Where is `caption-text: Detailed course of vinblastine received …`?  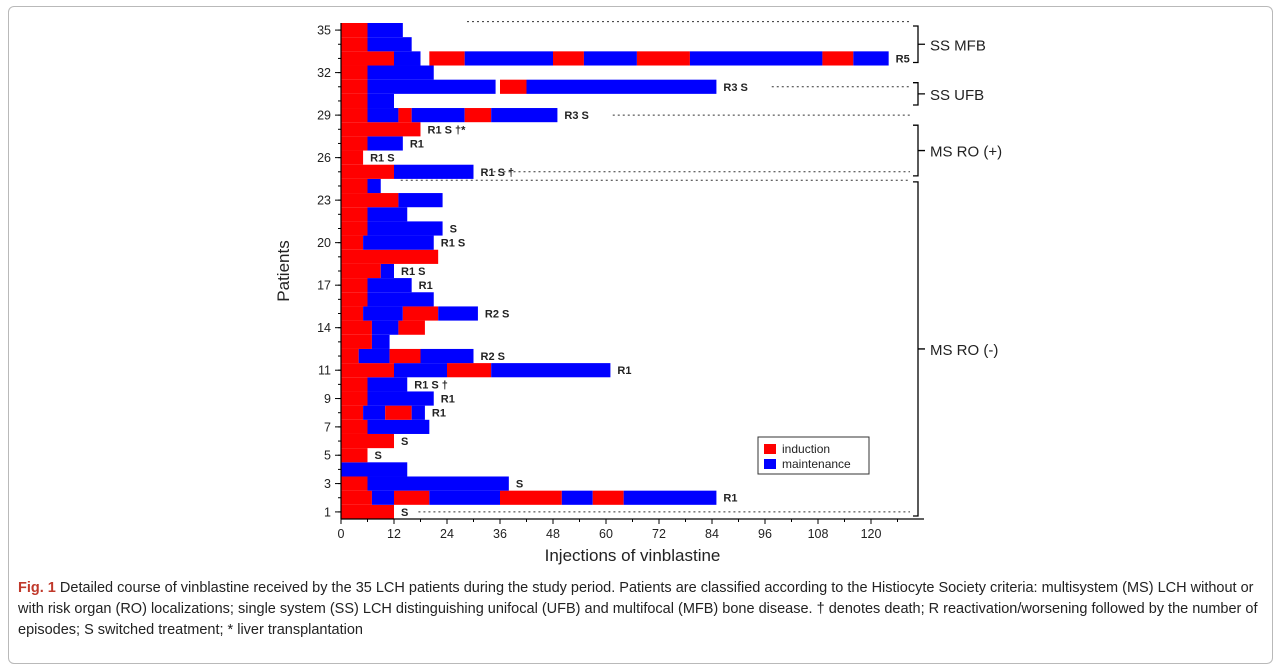 caption-text: Detailed course of vinblastine received … is located at coordinates (638, 609).